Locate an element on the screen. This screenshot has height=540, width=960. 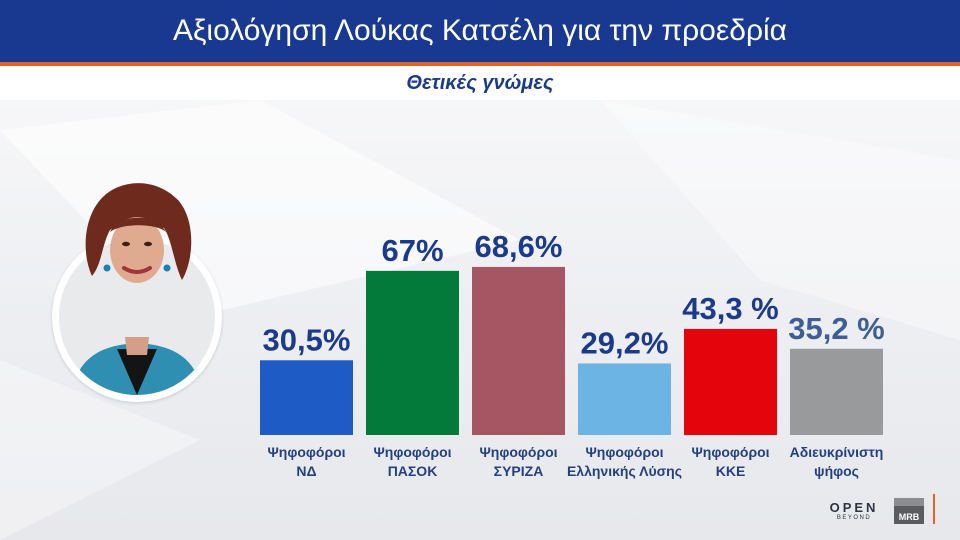
open-beyond-logo: OPEN BEYOND is located at coordinates (854, 513).